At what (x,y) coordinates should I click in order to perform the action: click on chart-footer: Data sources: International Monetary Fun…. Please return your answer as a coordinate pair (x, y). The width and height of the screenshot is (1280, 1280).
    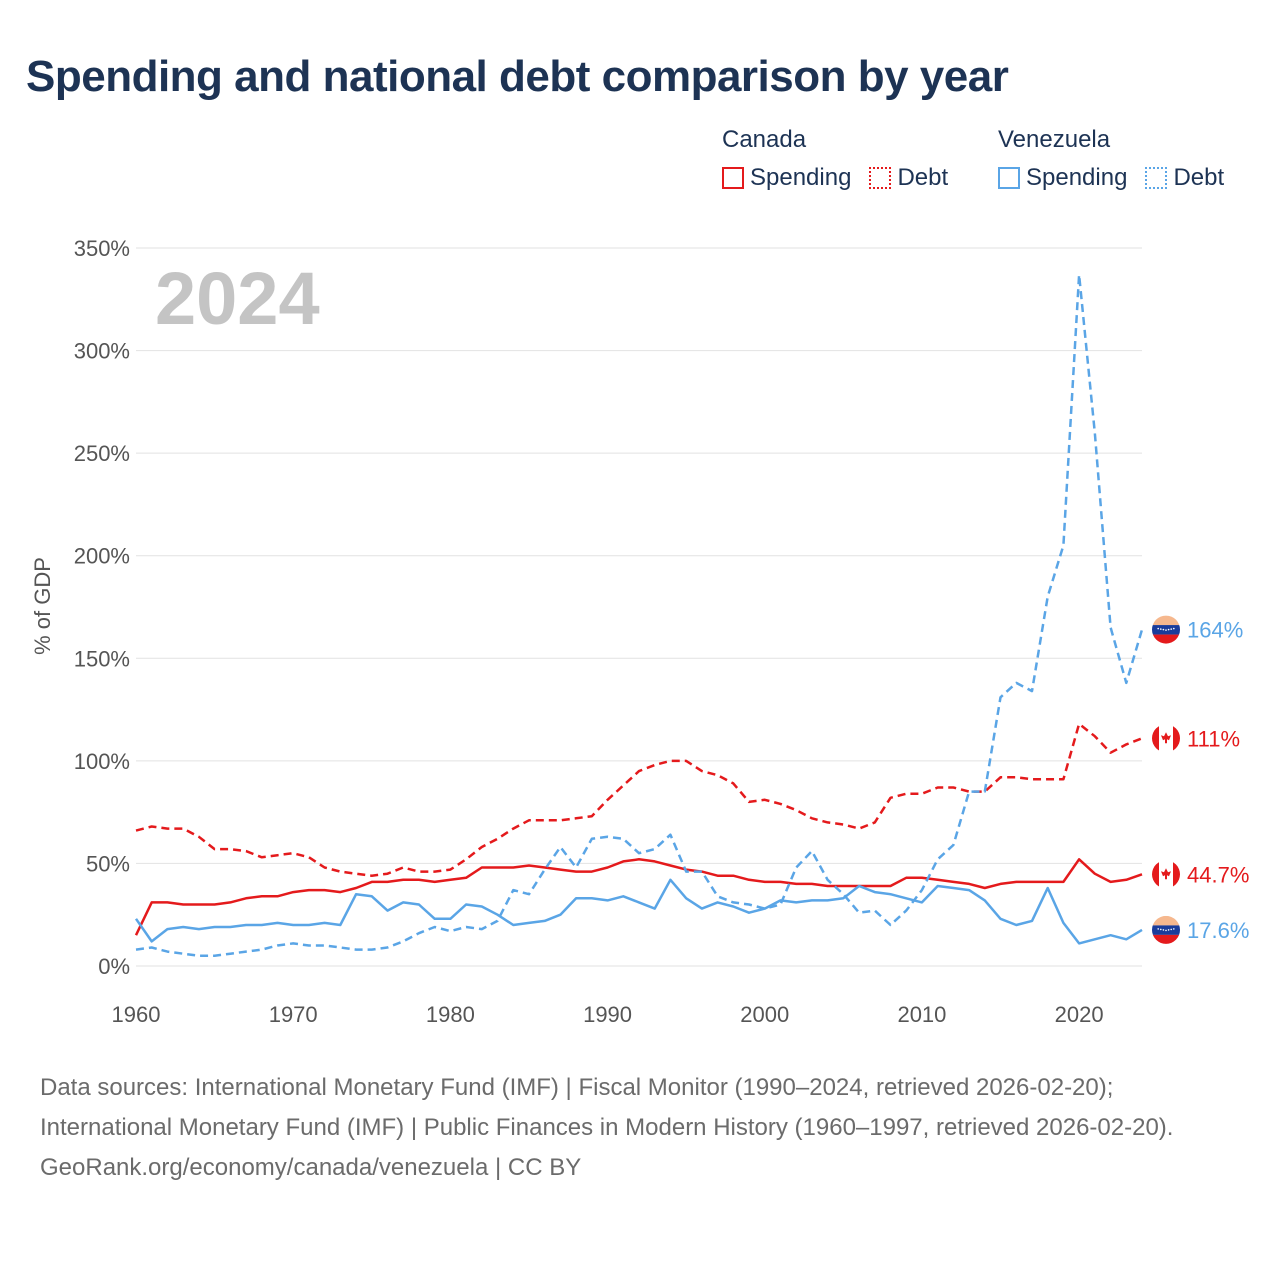
    Looking at the image, I should click on (640, 1128).